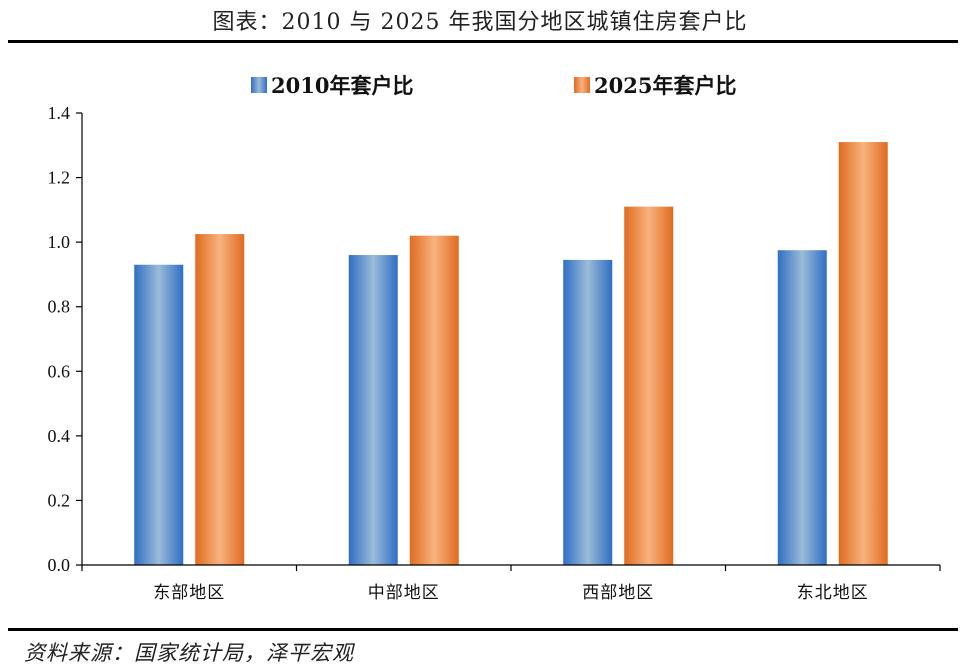 This screenshot has height=671, width=960. What do you see at coordinates (665, 85) in the screenshot?
I see `legend-label-2025: 2025年套户比` at bounding box center [665, 85].